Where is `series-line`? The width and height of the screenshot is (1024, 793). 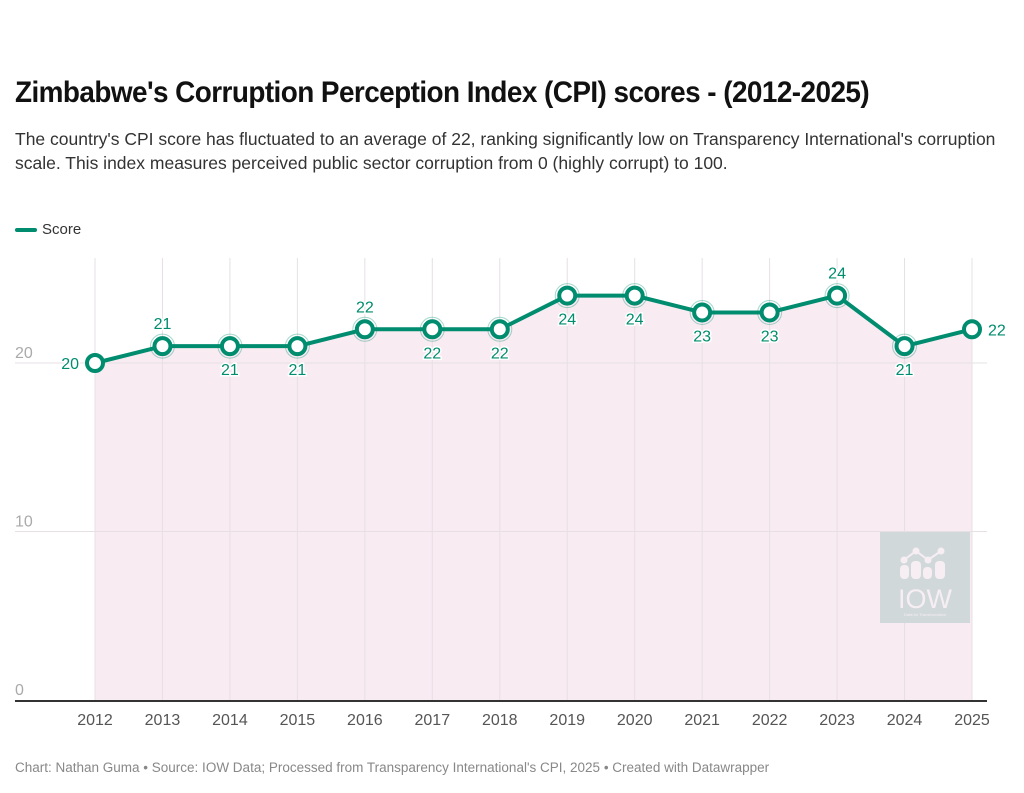
series-line is located at coordinates (533, 329).